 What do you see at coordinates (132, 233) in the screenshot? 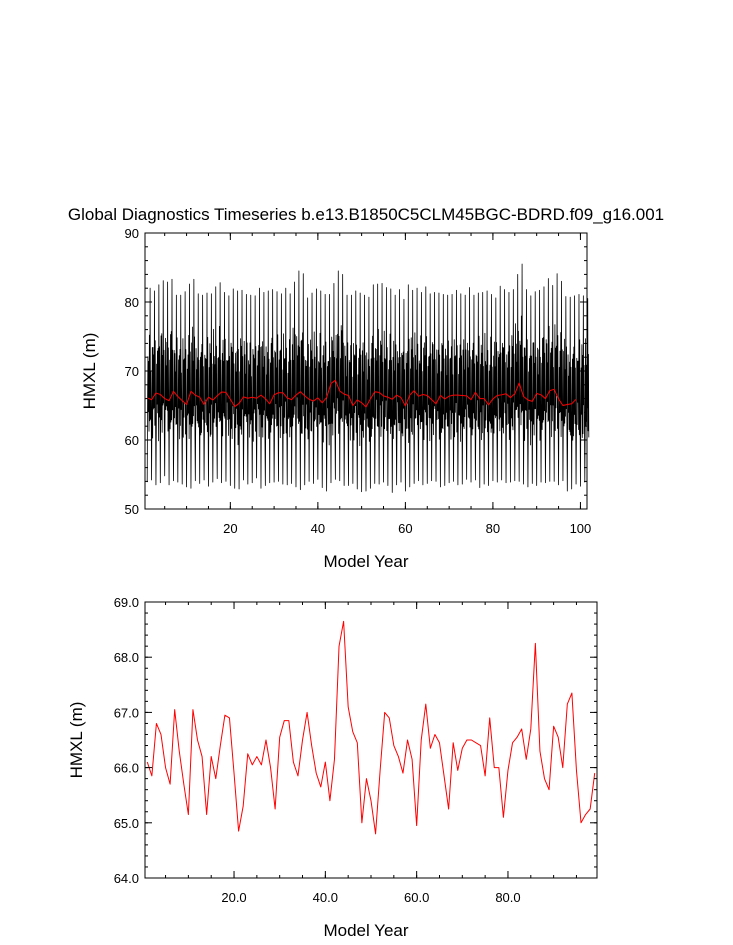
I see `top-y-tick-label: 90` at bounding box center [132, 233].